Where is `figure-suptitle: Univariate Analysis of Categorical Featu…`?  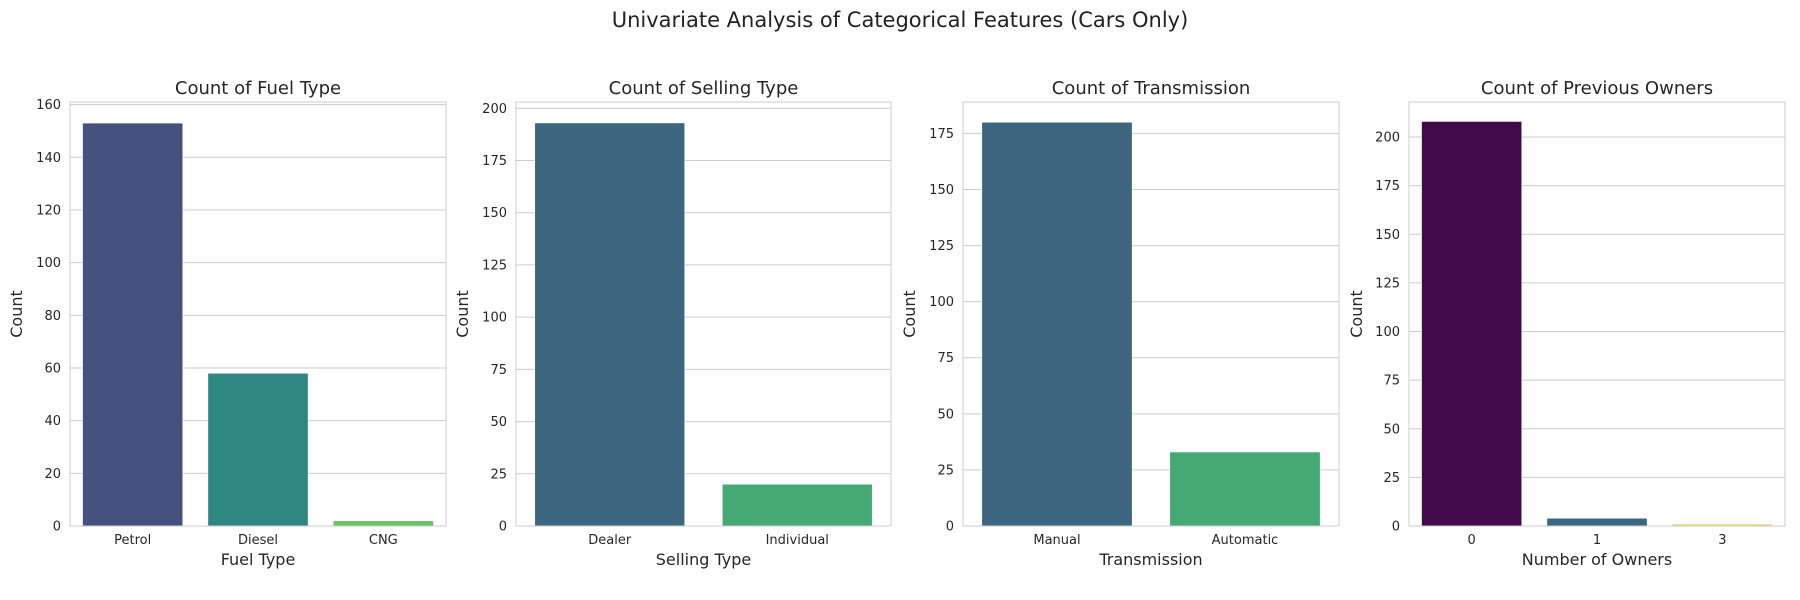
figure-suptitle: Univariate Analysis of Categorical Featu… is located at coordinates (900, 20).